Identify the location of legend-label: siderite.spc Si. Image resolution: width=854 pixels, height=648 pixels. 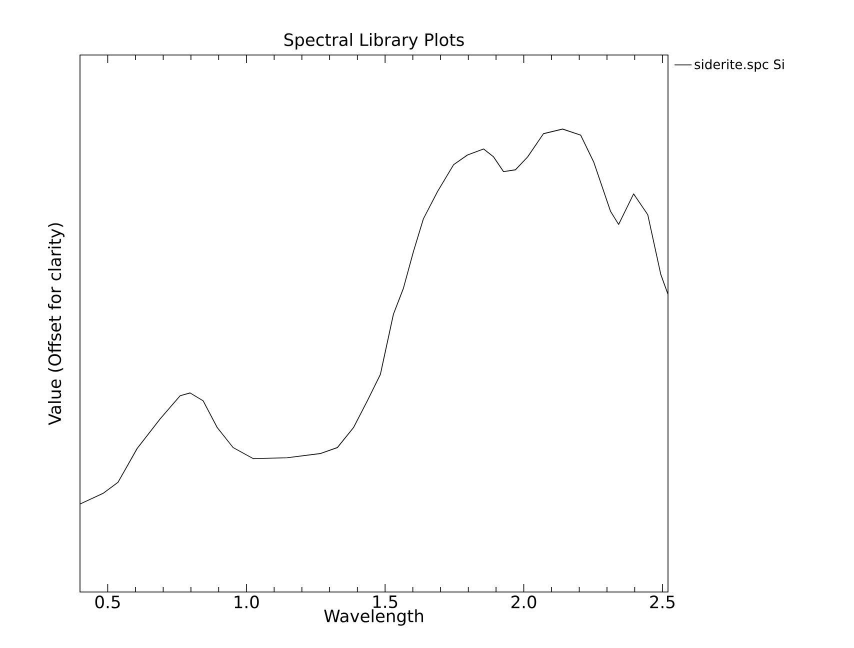
(739, 65).